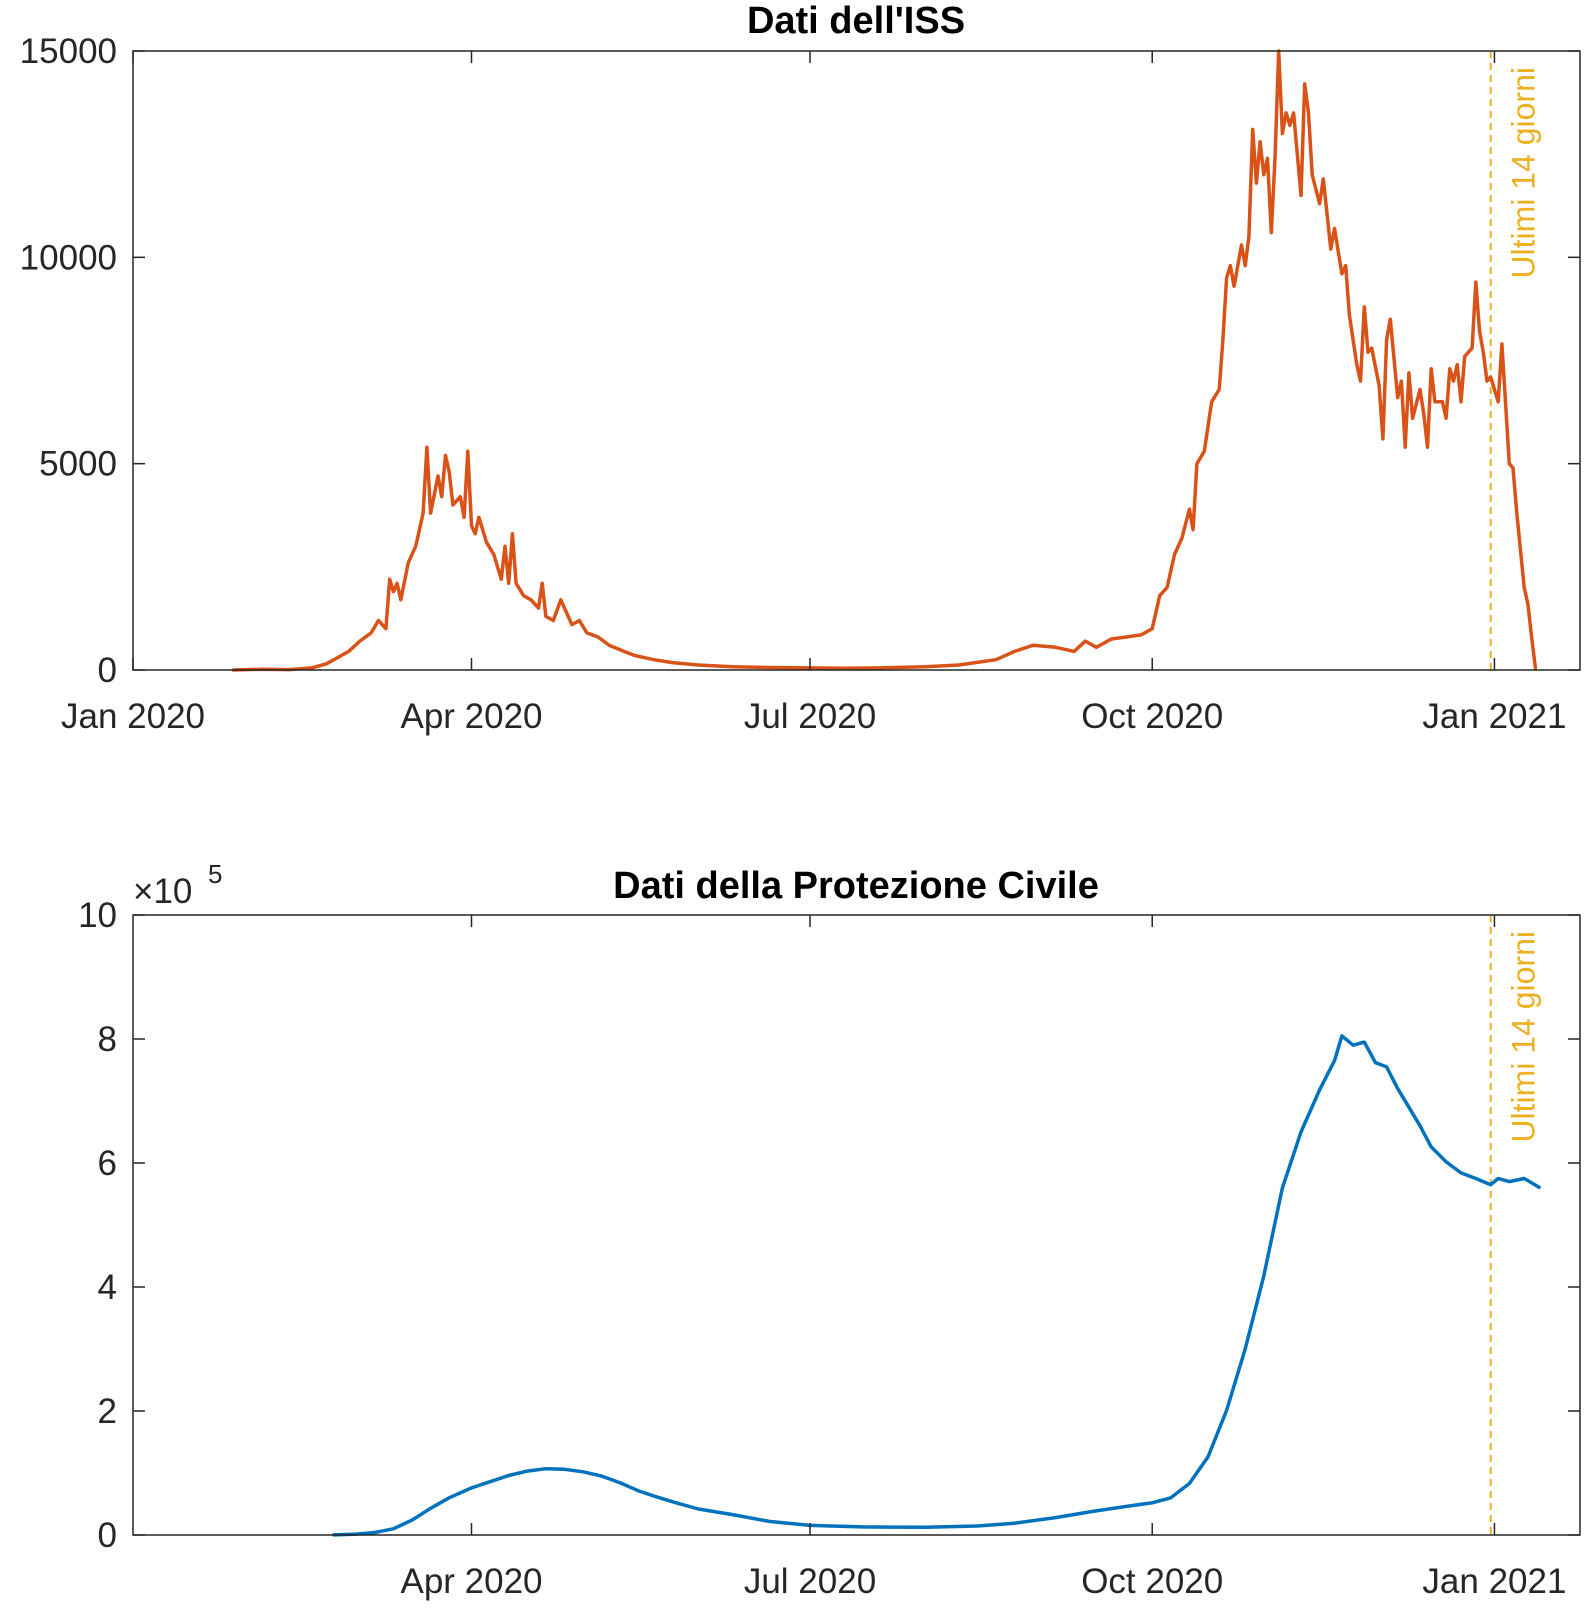 This screenshot has height=1610, width=1590. What do you see at coordinates (68, 51) in the screenshot?
I see `y-tick-label: 15000` at bounding box center [68, 51].